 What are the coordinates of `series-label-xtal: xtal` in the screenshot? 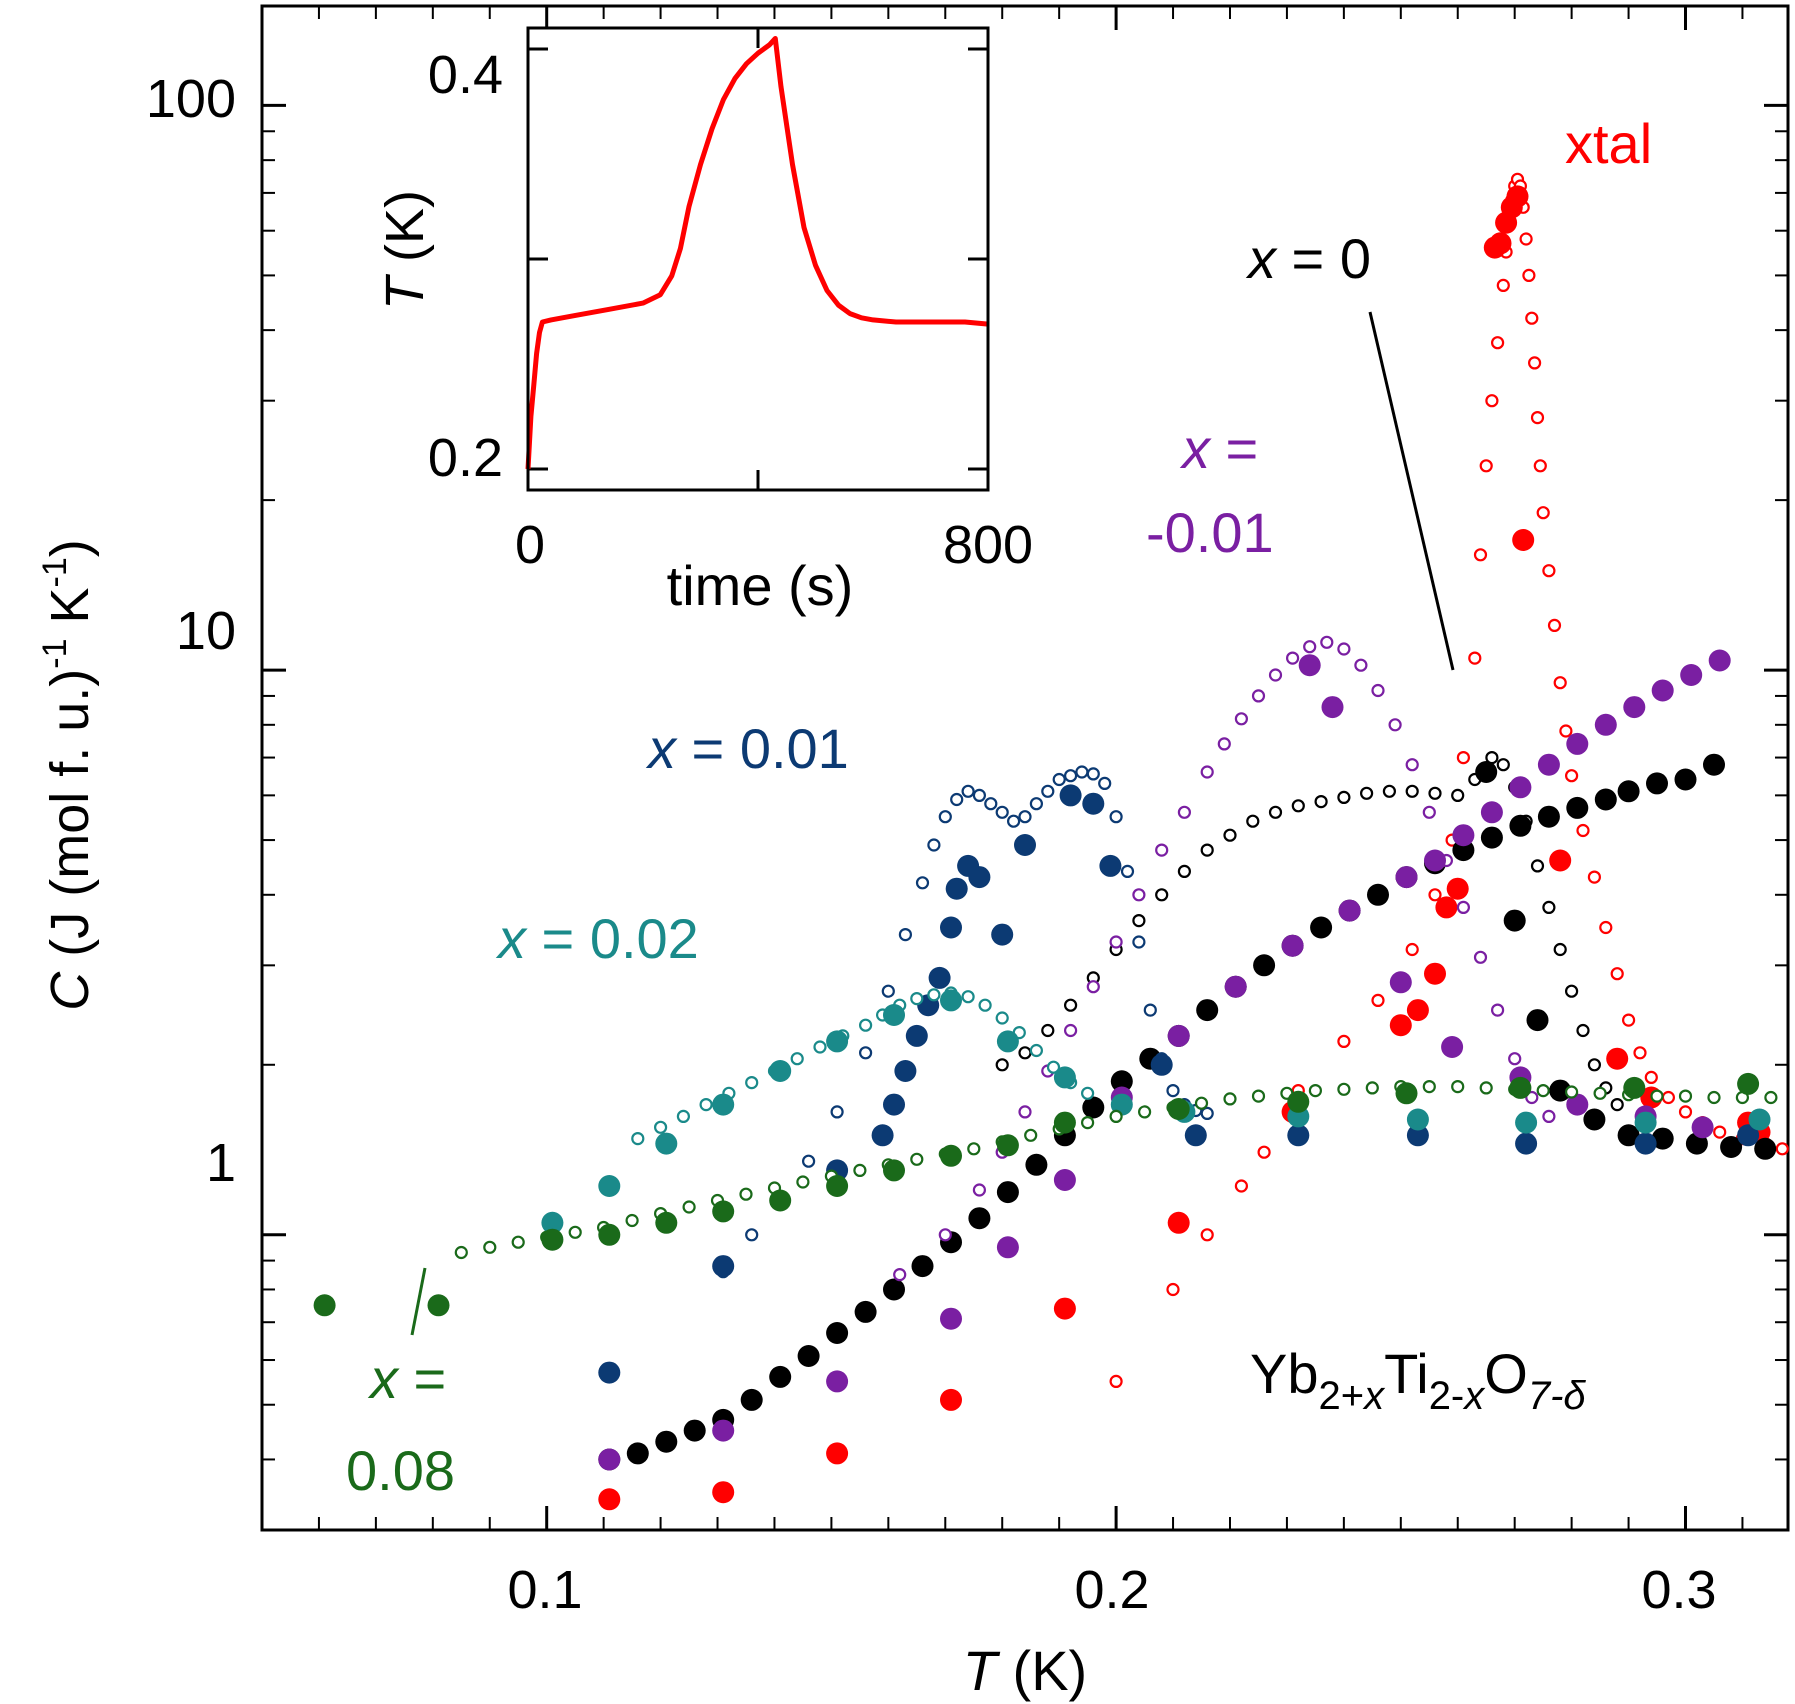 It's located at (1608, 143).